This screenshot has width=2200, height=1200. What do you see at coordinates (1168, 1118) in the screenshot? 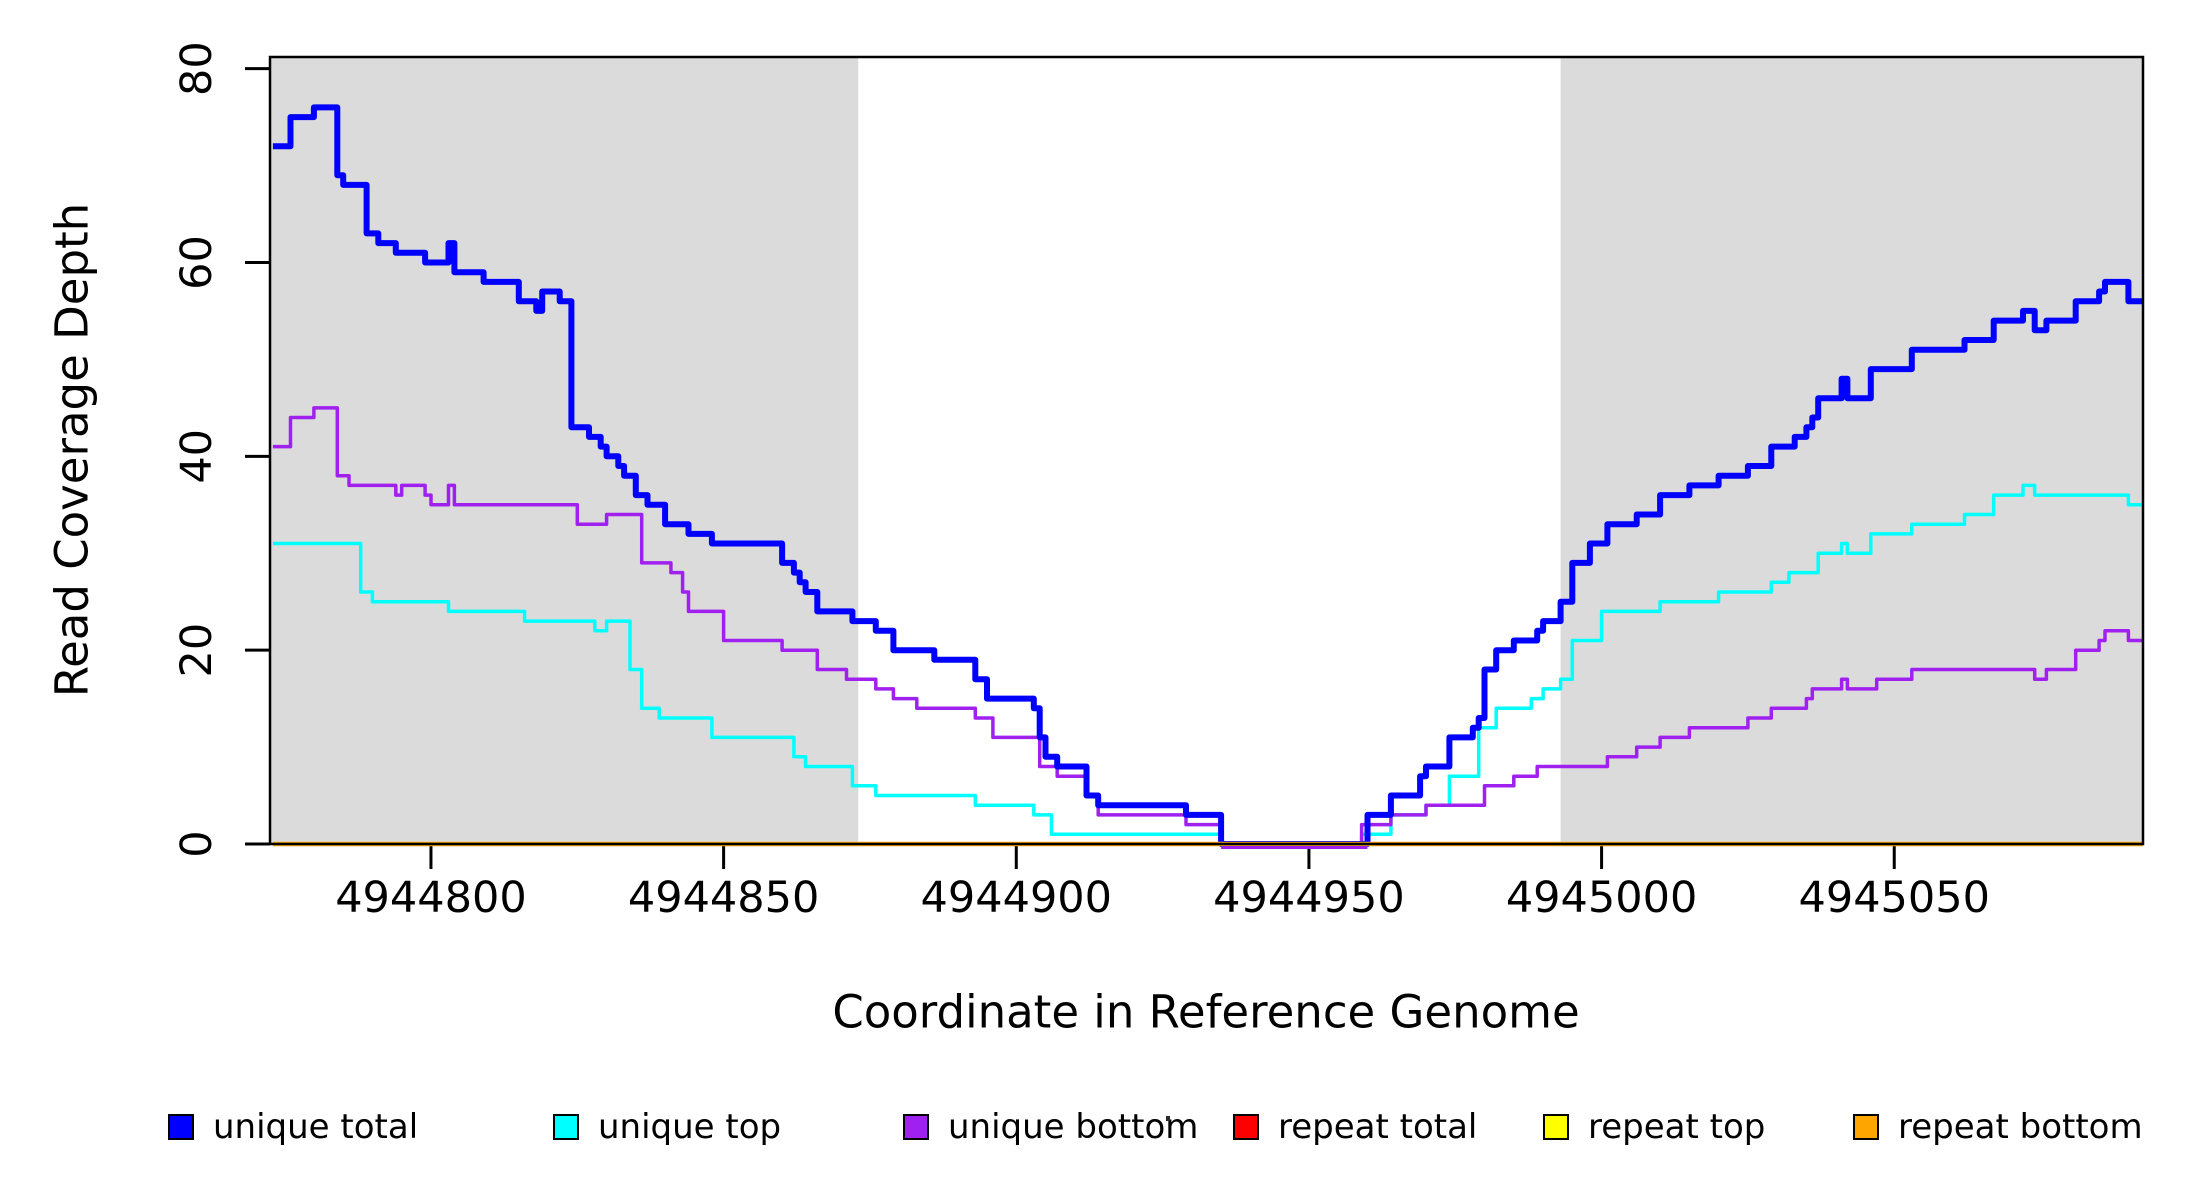
I see `legend-dot-artifact` at bounding box center [1168, 1118].